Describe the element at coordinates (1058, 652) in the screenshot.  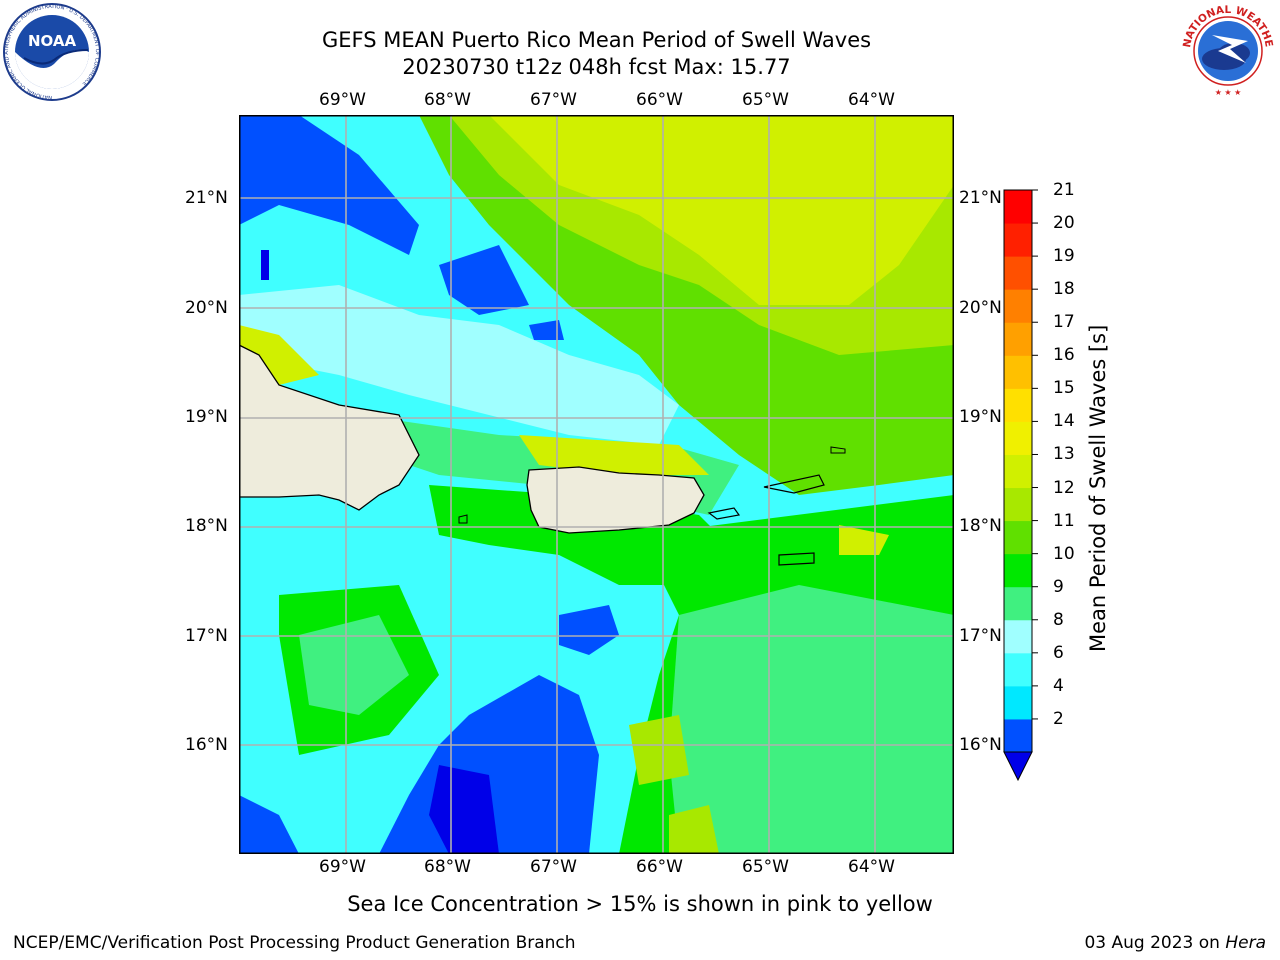
I see `colorbar-tick-label: 6` at that location.